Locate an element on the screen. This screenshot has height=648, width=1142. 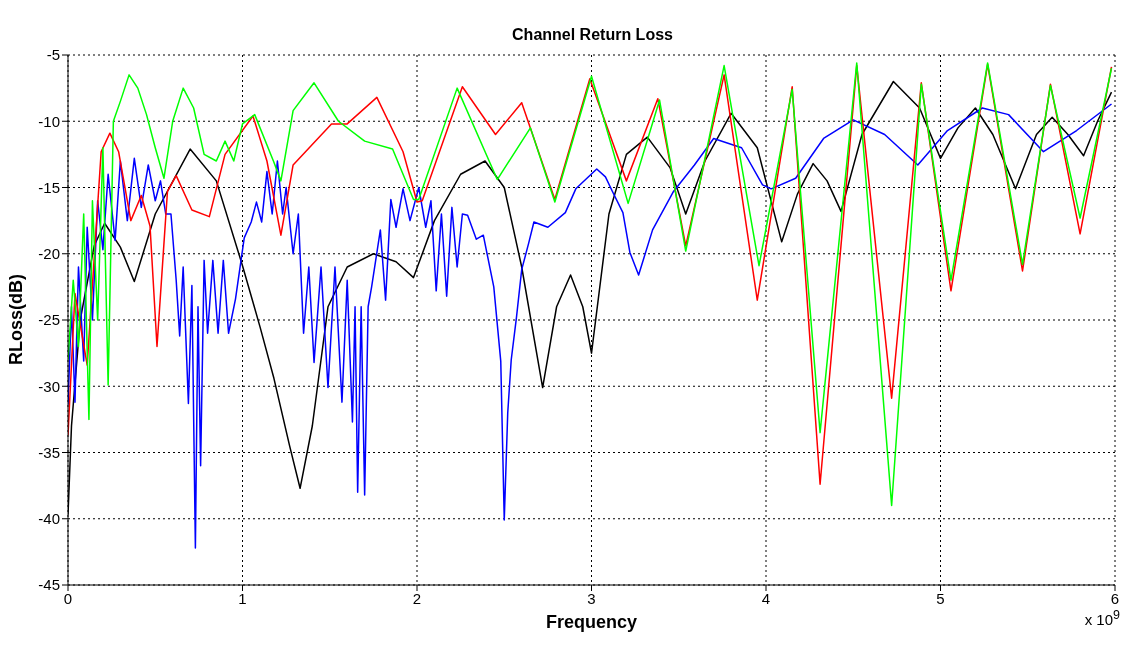
y-tick-label: -10 is located at coordinates (49, 121).